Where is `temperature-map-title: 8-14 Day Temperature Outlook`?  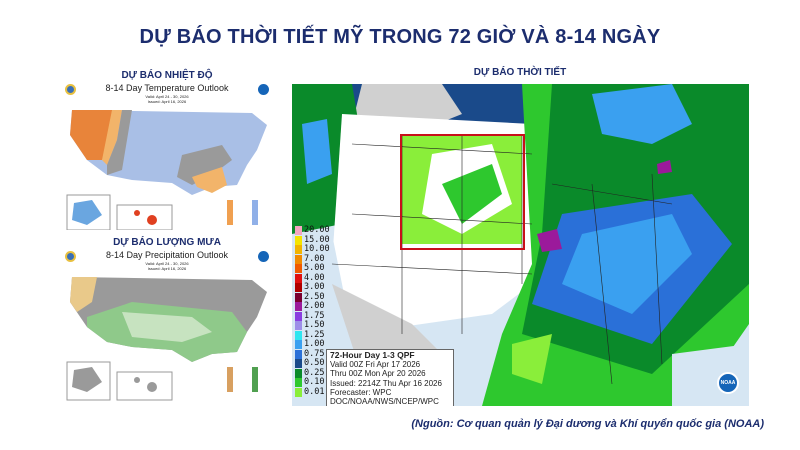 temperature-map-title: 8-14 Day Temperature Outlook is located at coordinates (167, 88).